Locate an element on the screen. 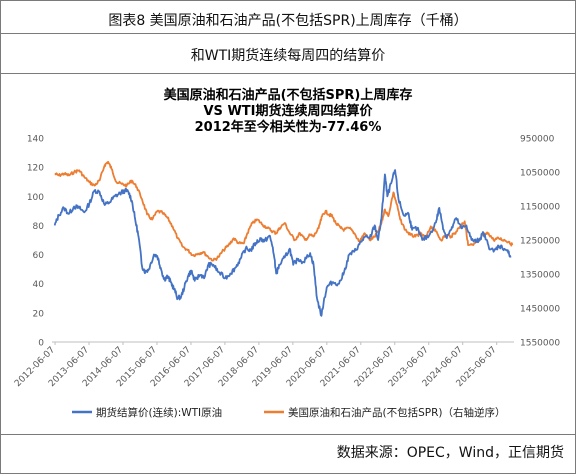 This screenshot has height=474, width=576. y-right-tick-label: 1150000 is located at coordinates (540, 208).